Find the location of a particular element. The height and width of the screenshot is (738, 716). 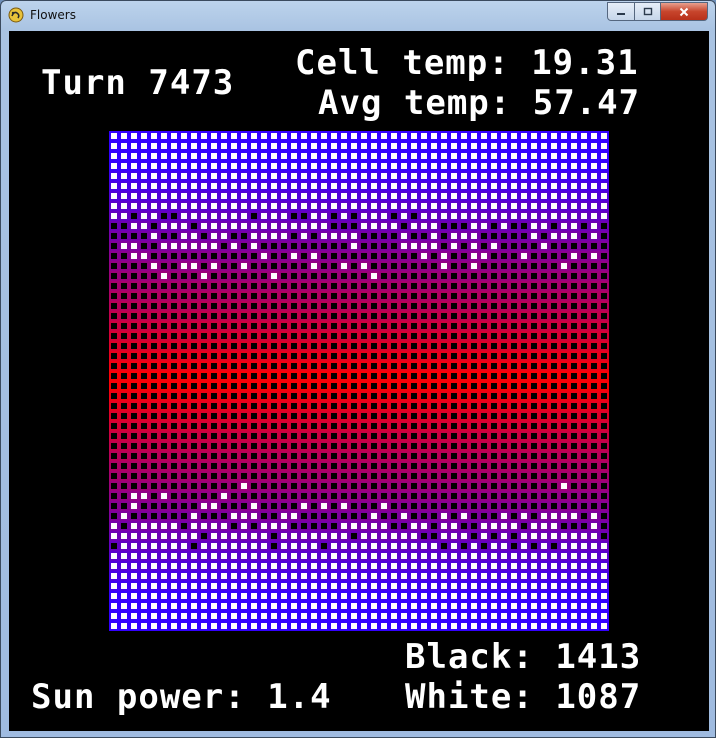

title-bar: Flowers is located at coordinates (358, 16).